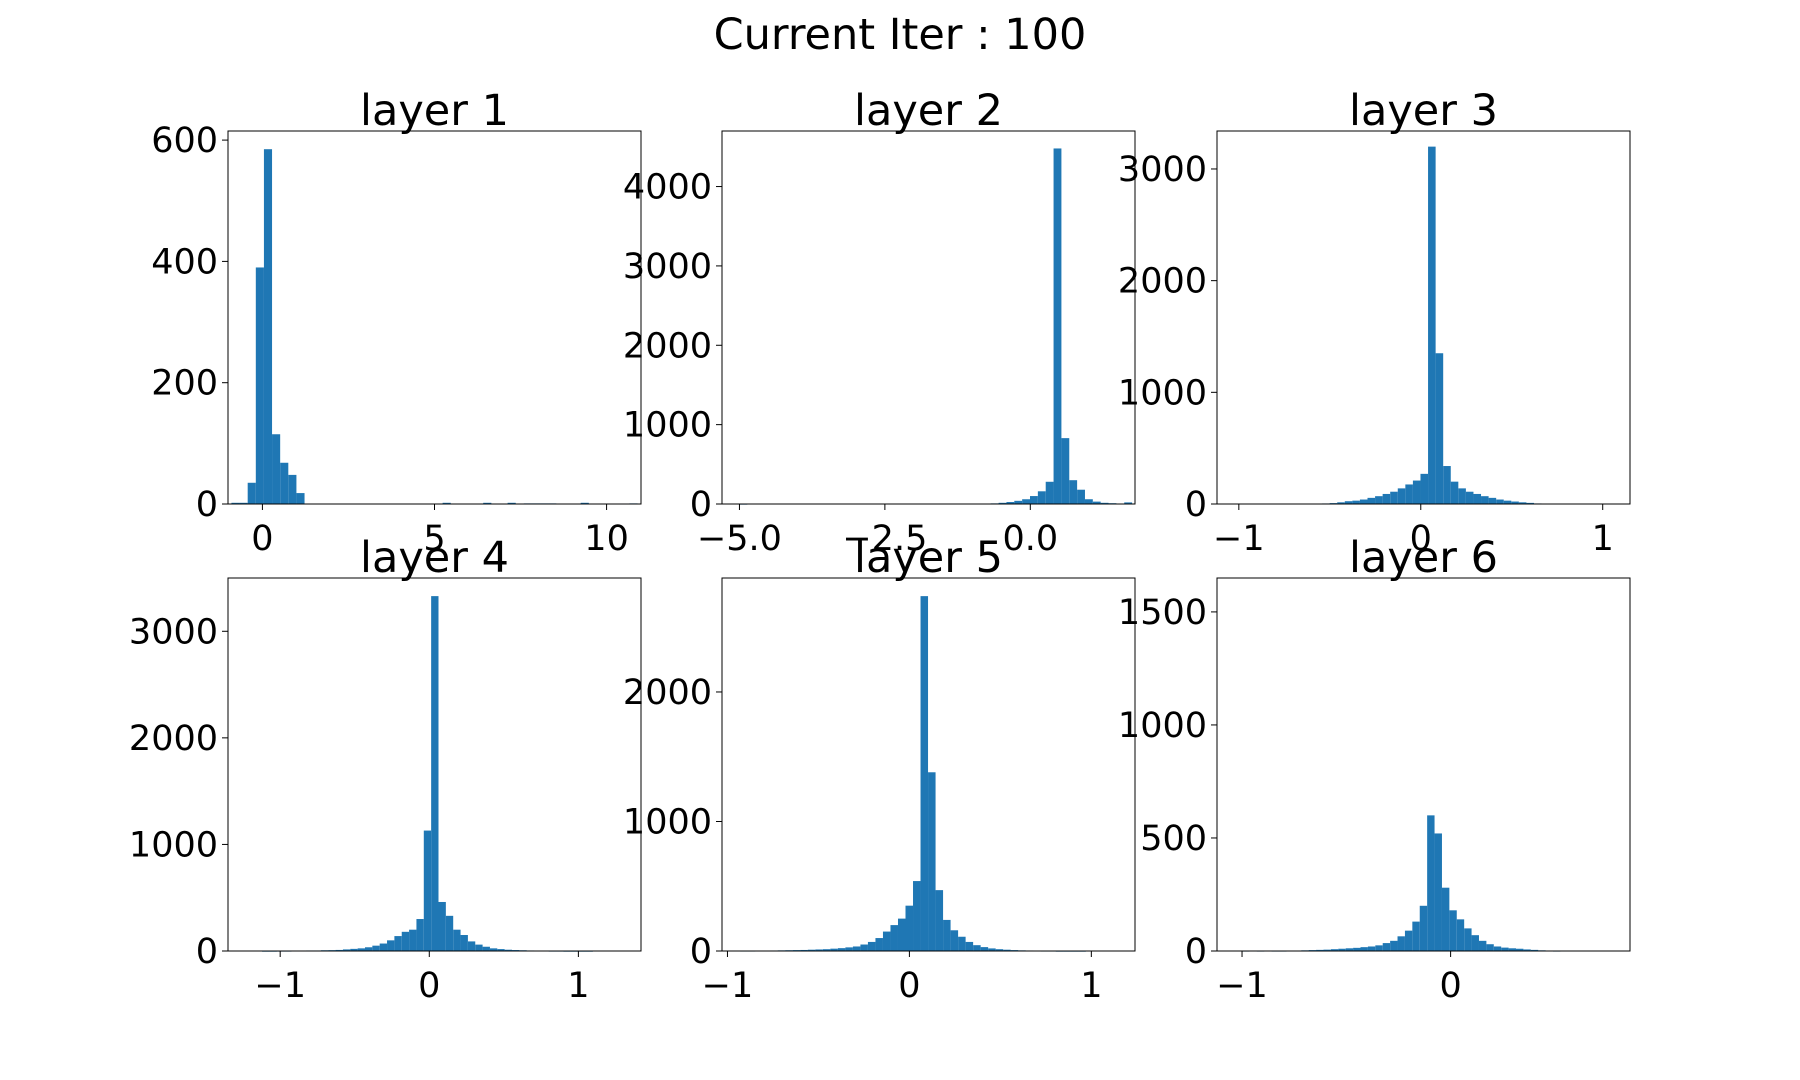 This screenshot has height=1080, width=1800. I want to click on x-tick-label: 1, so click(1603, 539).